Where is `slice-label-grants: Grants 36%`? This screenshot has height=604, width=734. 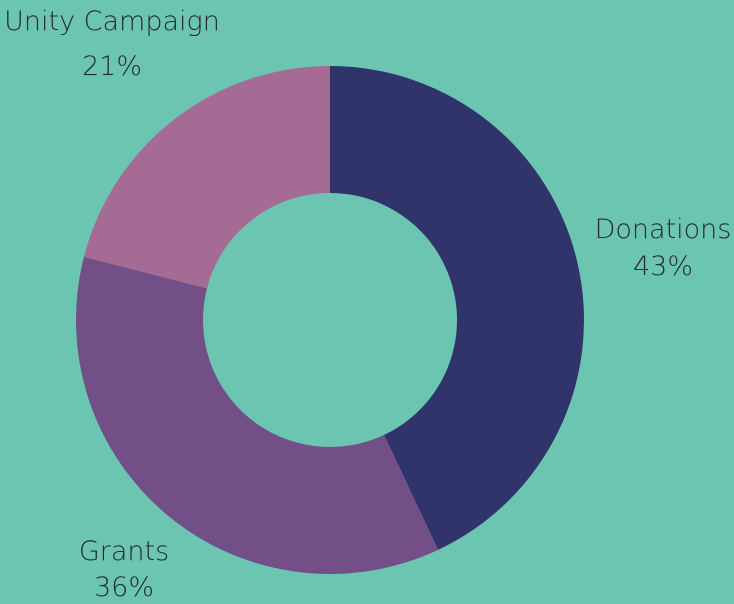 slice-label-grants: Grants 36% is located at coordinates (124, 569).